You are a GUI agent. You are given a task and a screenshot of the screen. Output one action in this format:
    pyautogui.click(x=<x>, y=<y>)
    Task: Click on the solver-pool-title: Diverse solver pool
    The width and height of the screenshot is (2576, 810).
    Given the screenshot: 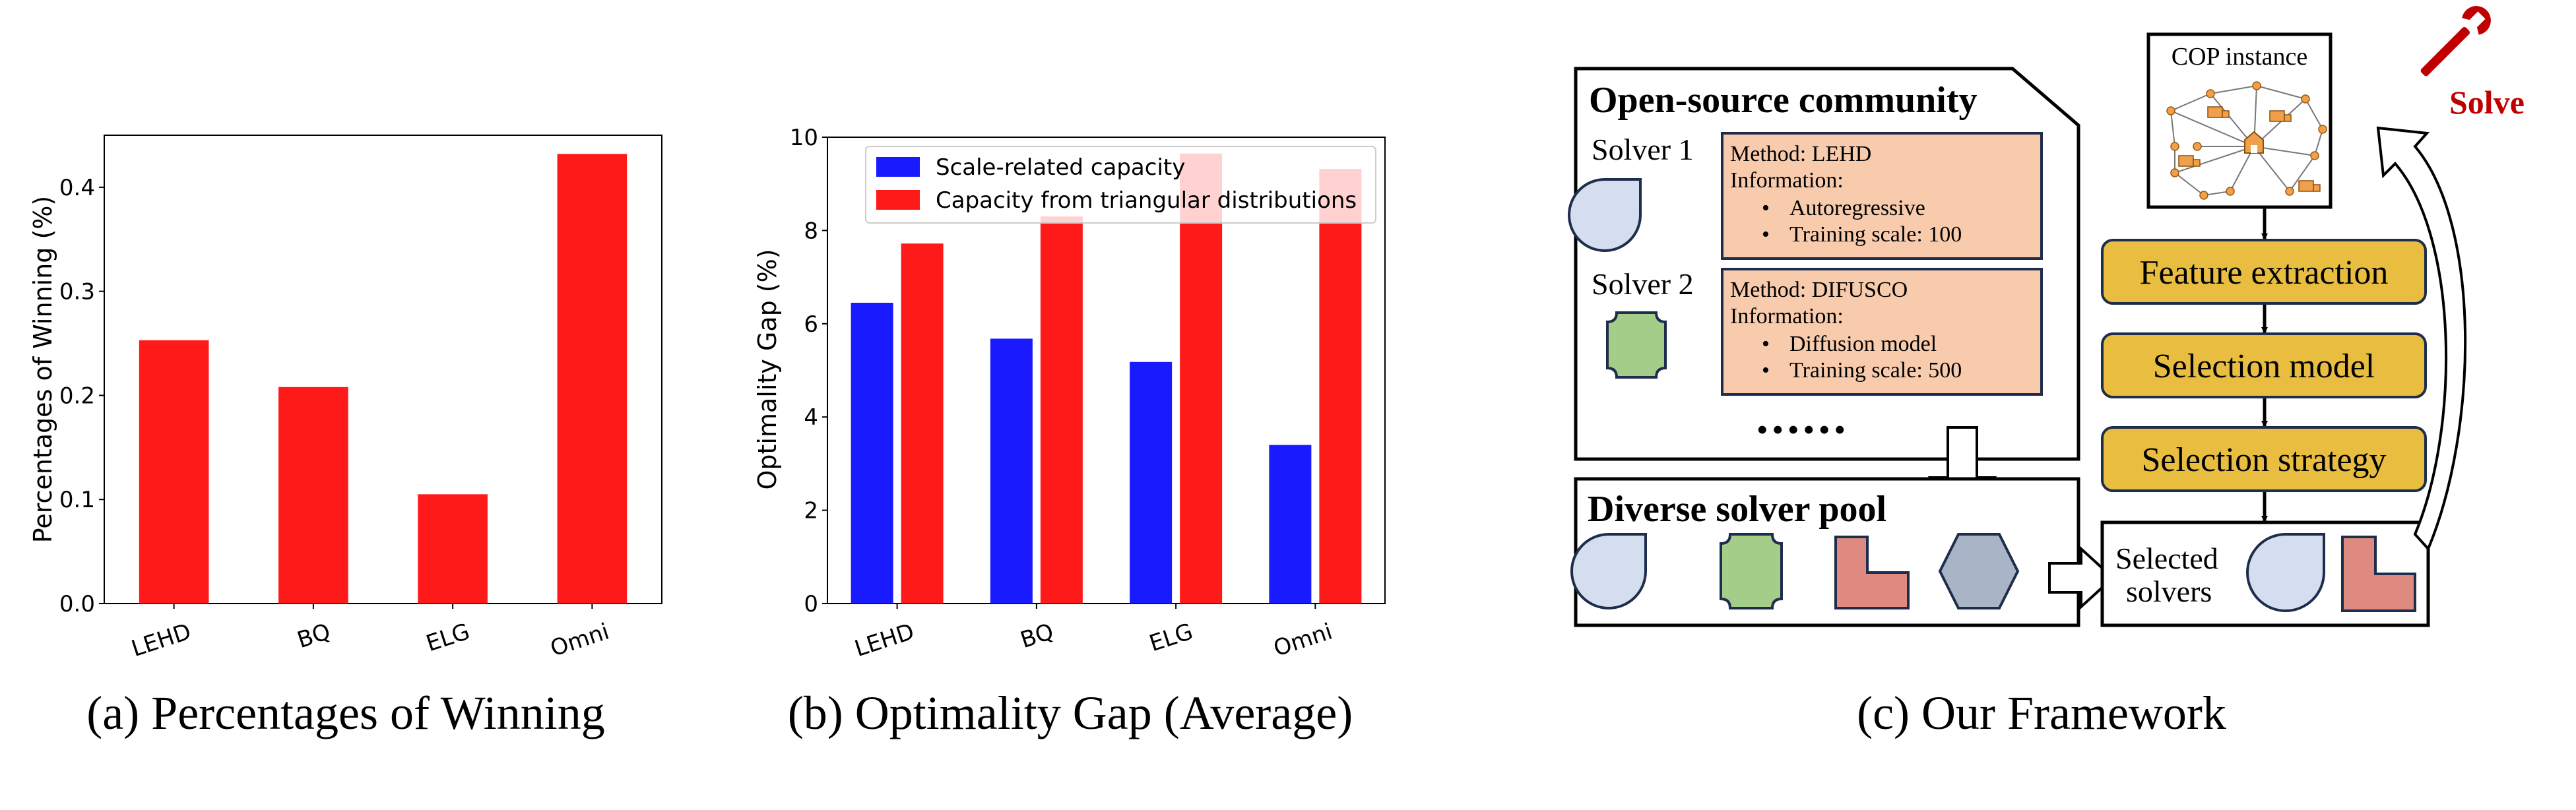 What is the action you would take?
    pyautogui.click(x=1737, y=509)
    